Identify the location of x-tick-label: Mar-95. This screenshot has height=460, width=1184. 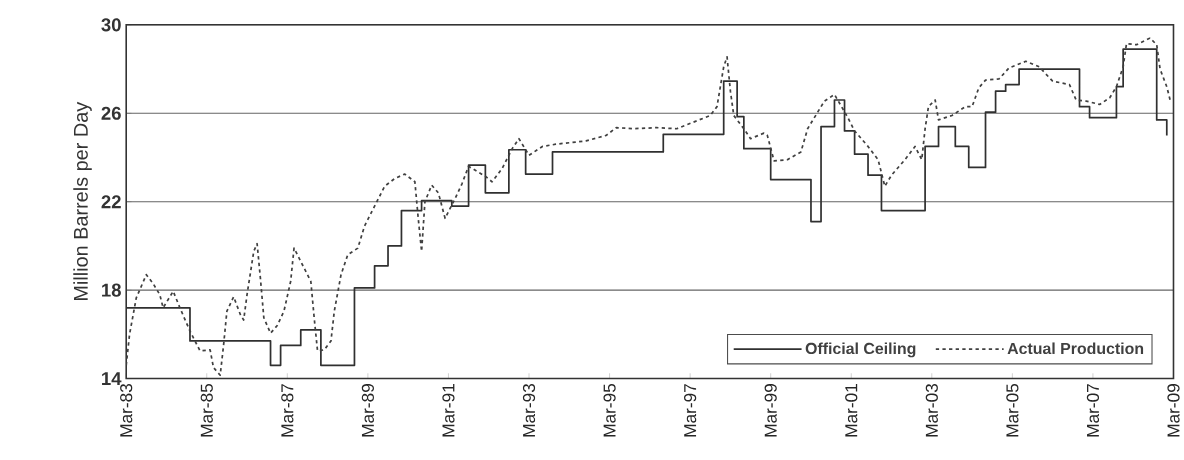
(609, 410).